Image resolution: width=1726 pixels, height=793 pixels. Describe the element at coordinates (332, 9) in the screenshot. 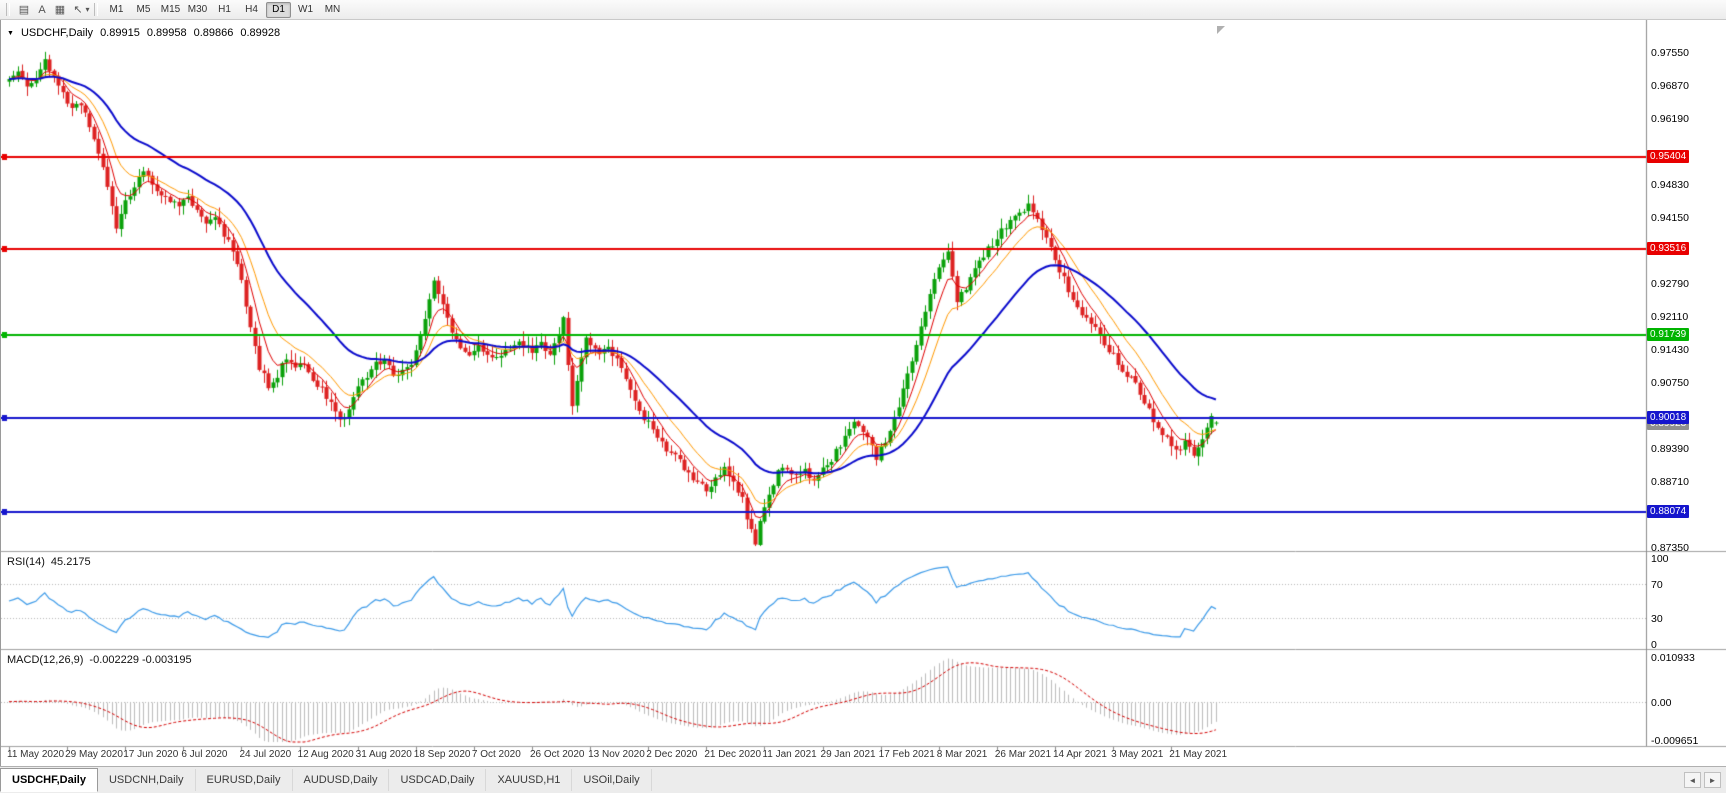

I see `timeframe-button-mn: MN` at that location.